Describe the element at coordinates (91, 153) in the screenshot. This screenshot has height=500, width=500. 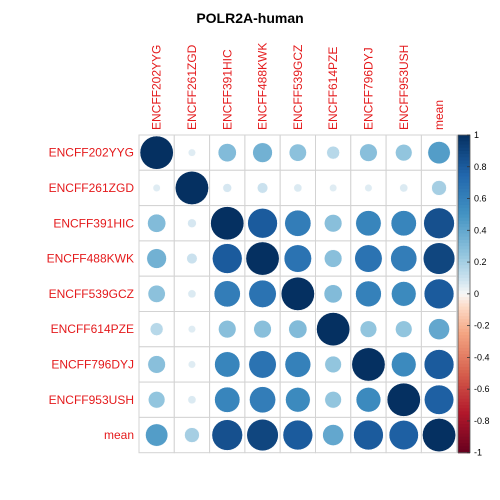
I see `row-label: ENCFF202YYG` at that location.